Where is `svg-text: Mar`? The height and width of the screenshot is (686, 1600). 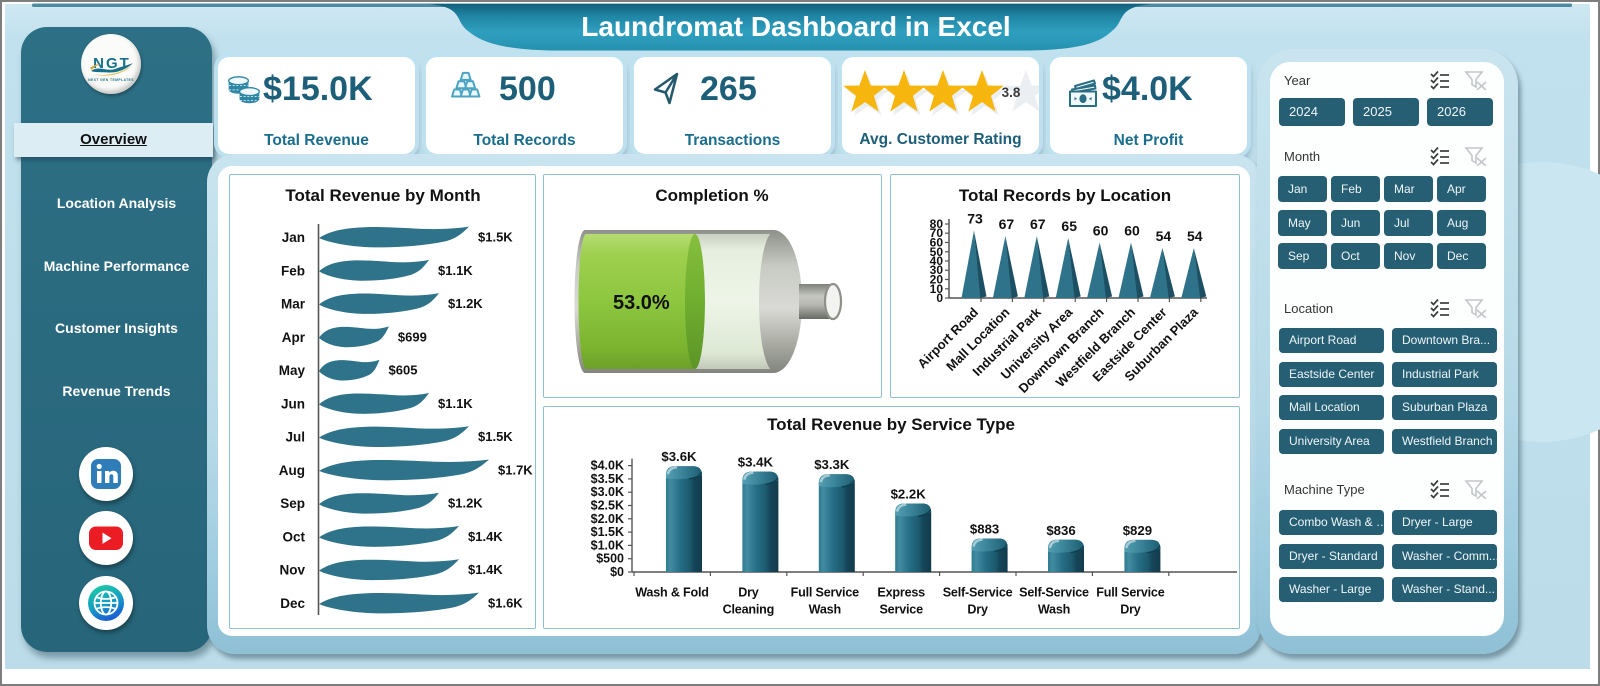
svg-text: Mar is located at coordinates (293, 304).